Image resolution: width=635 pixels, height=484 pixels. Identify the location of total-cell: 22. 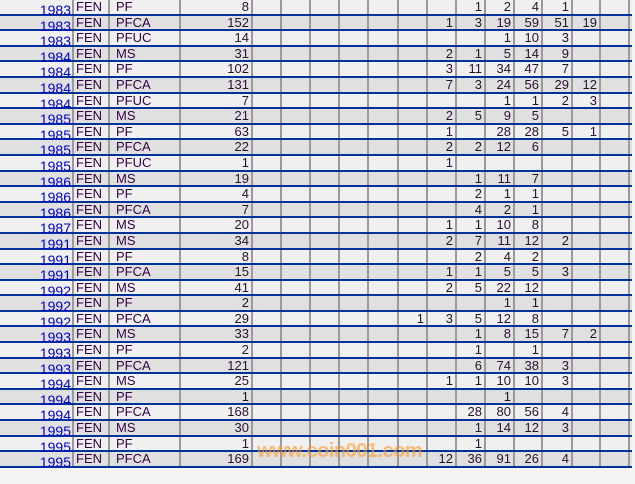
(217, 147).